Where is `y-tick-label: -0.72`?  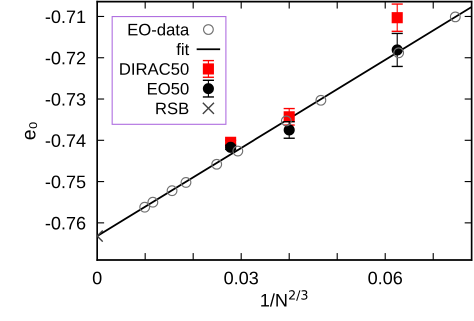
y-tick-label: -0.72 is located at coordinates (66, 58).